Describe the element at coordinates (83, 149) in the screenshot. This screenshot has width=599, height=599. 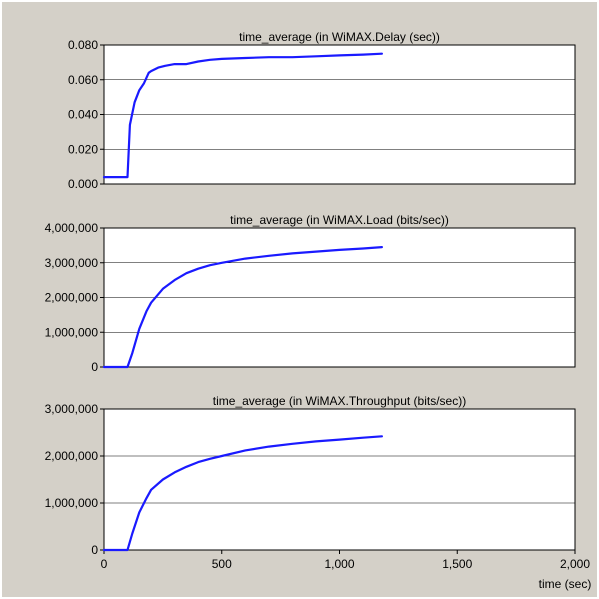
I see `y-tick-label-1-1: 0.020` at that location.